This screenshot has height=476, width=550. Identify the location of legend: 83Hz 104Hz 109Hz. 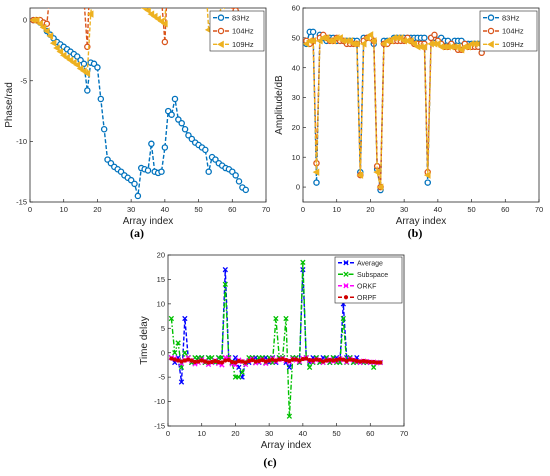
(508, 31).